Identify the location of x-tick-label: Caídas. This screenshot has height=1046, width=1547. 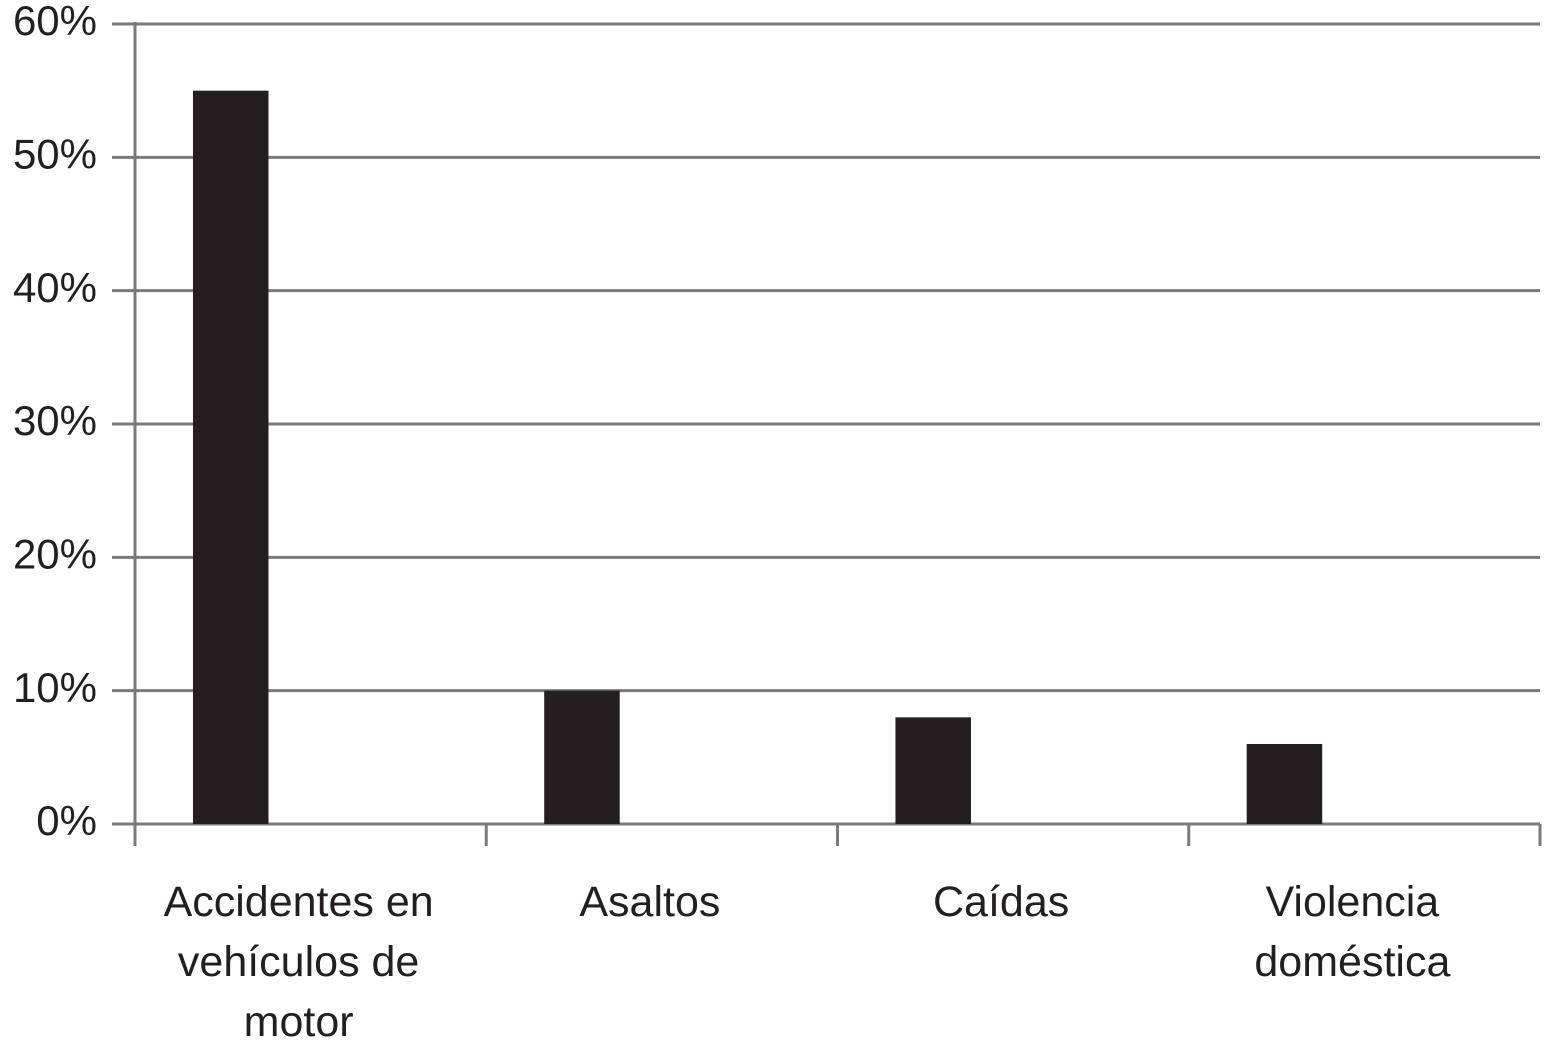
(1001, 902).